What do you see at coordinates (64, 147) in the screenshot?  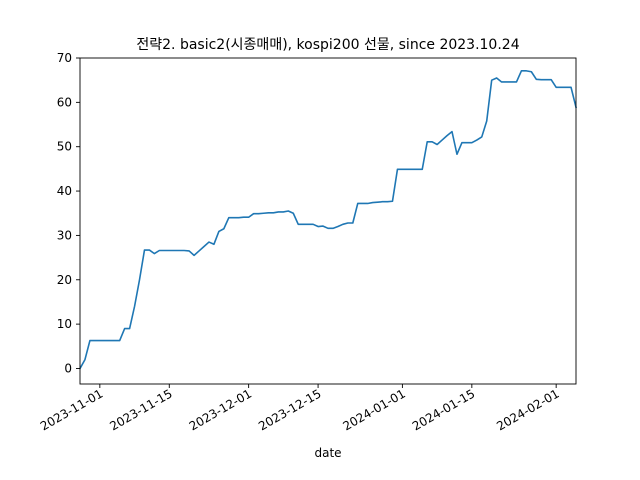 I see `y-tick-label: 50` at bounding box center [64, 147].